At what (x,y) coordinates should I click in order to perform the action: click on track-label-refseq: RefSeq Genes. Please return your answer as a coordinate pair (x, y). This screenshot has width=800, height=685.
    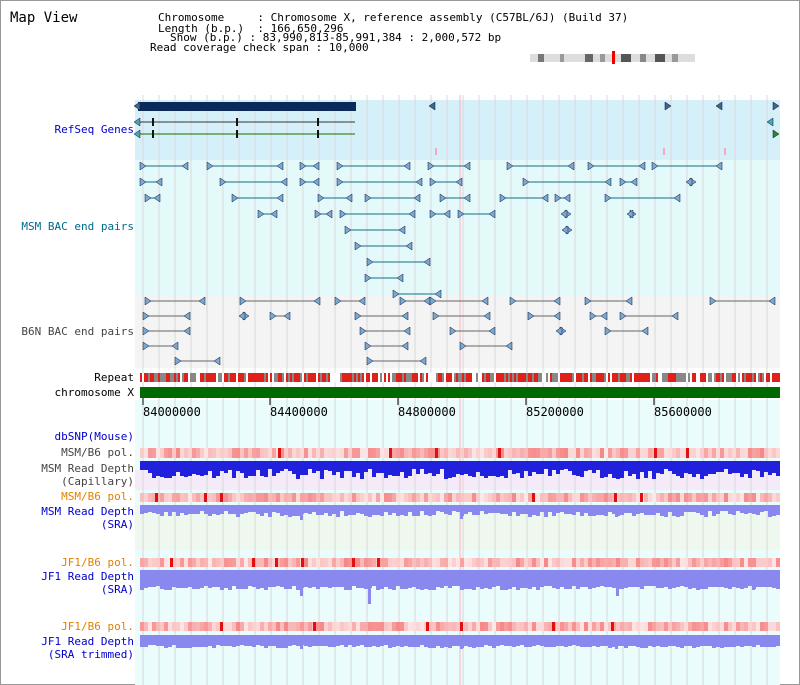
    Looking at the image, I should click on (94, 129).